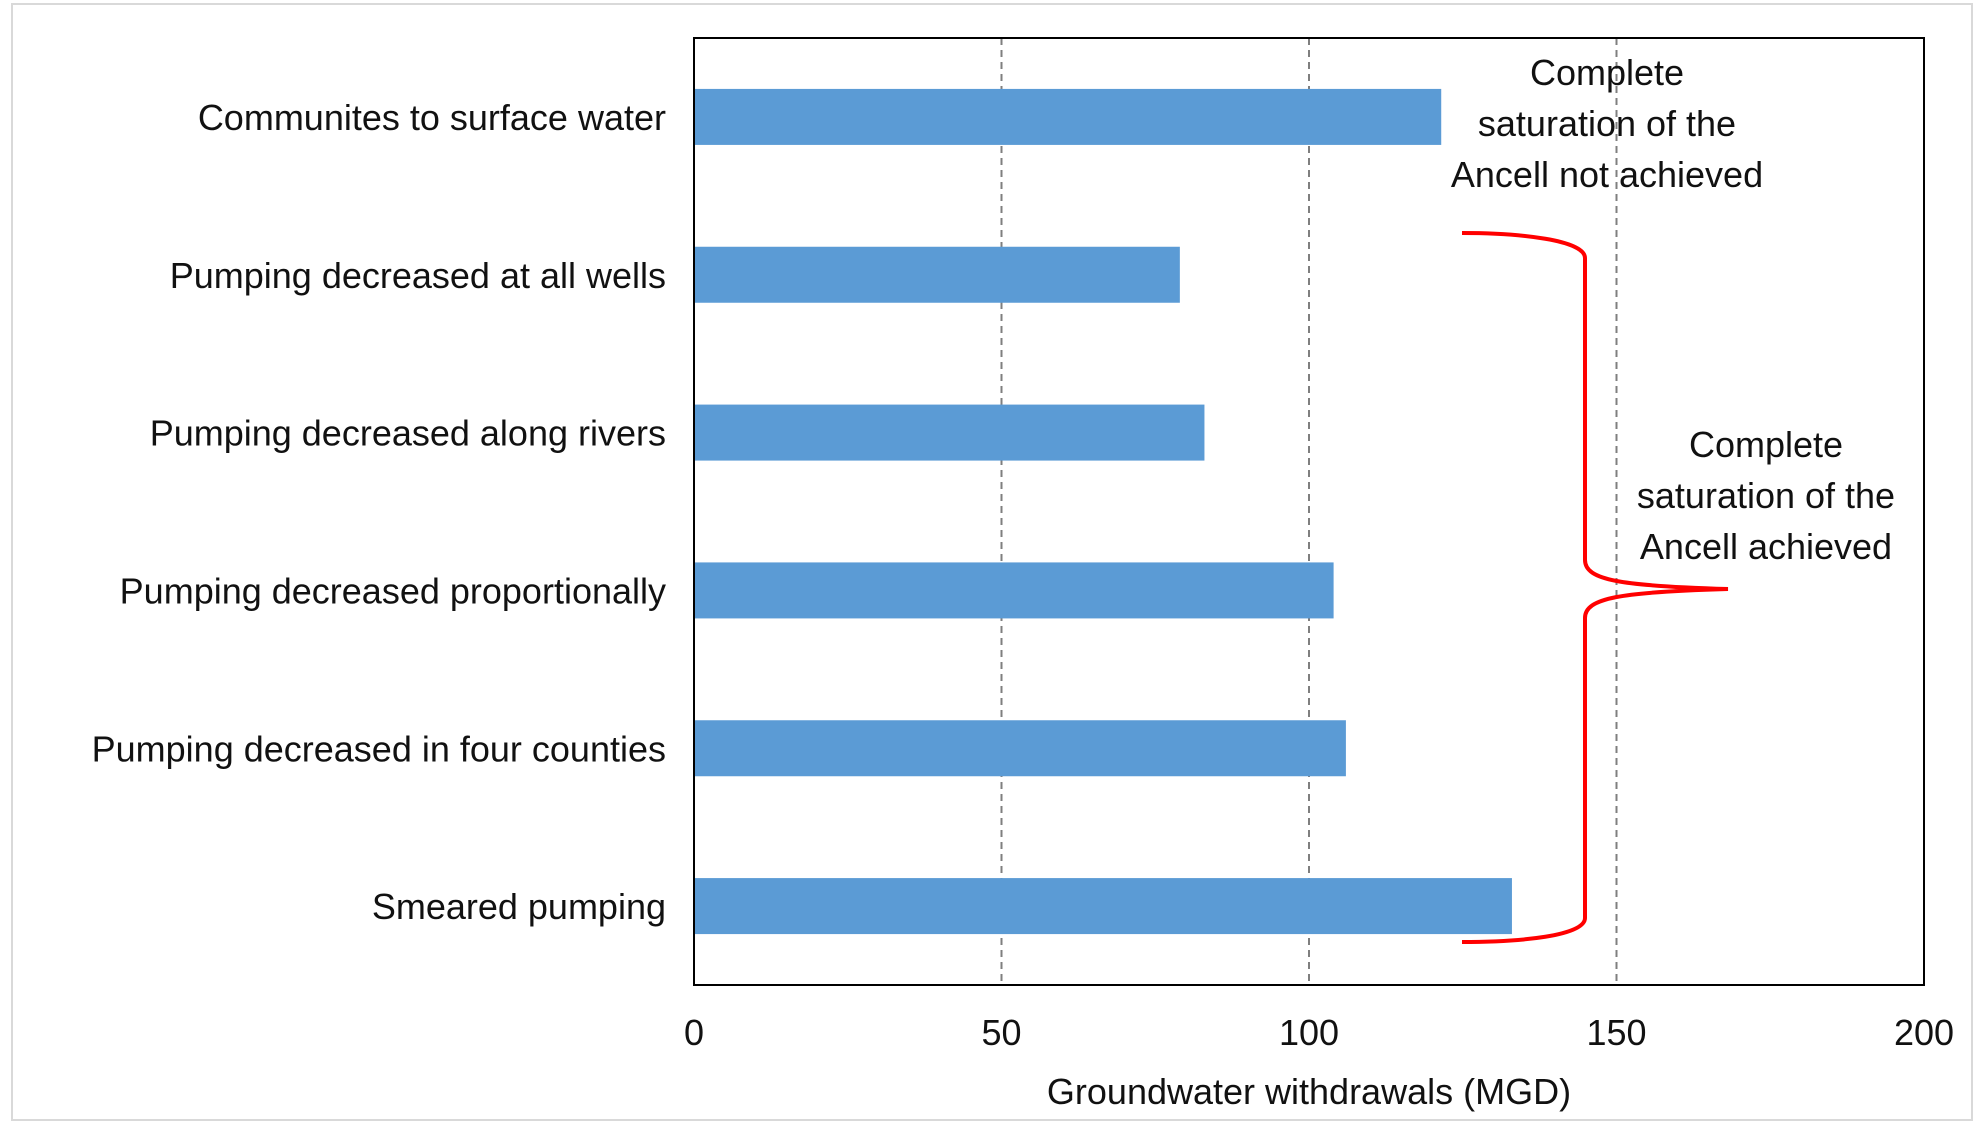 The height and width of the screenshot is (1129, 1977). Describe the element at coordinates (1766, 546) in the screenshot. I see `annotation-line: Ancell achieved` at that location.